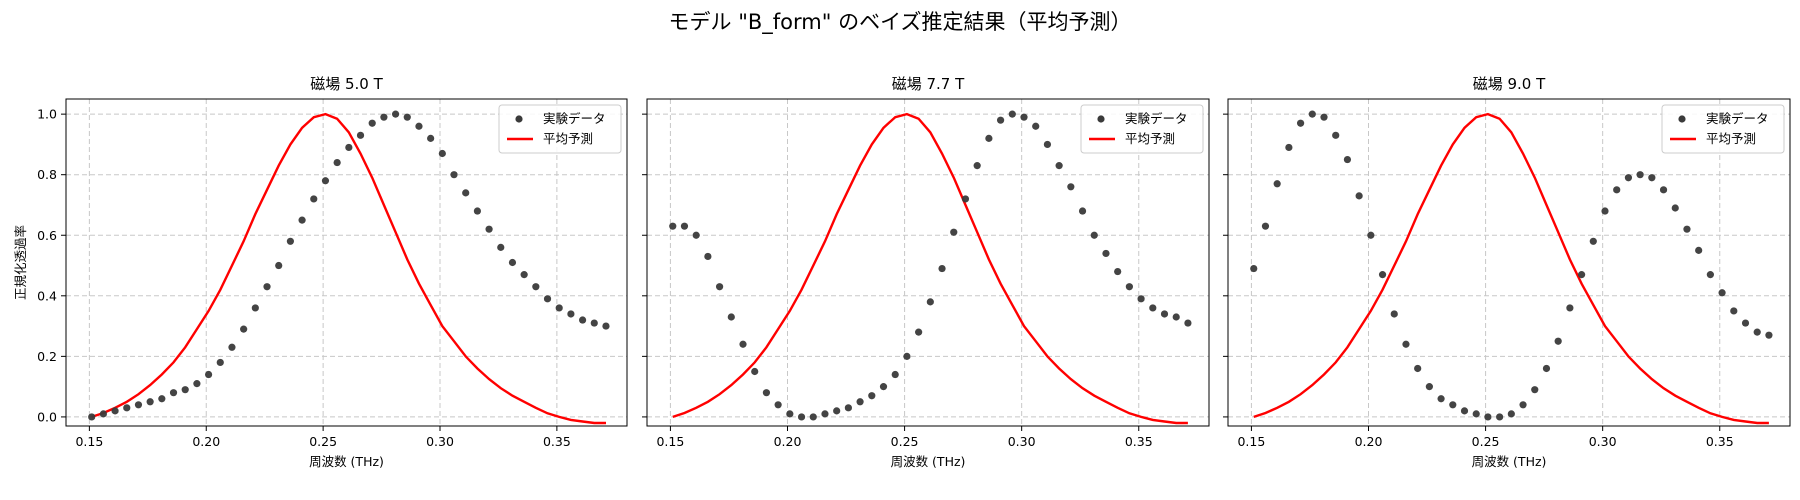 The height and width of the screenshot is (500, 1800). Describe the element at coordinates (47, 174) in the screenshot. I see `y-tick-label: 0.8` at that location.